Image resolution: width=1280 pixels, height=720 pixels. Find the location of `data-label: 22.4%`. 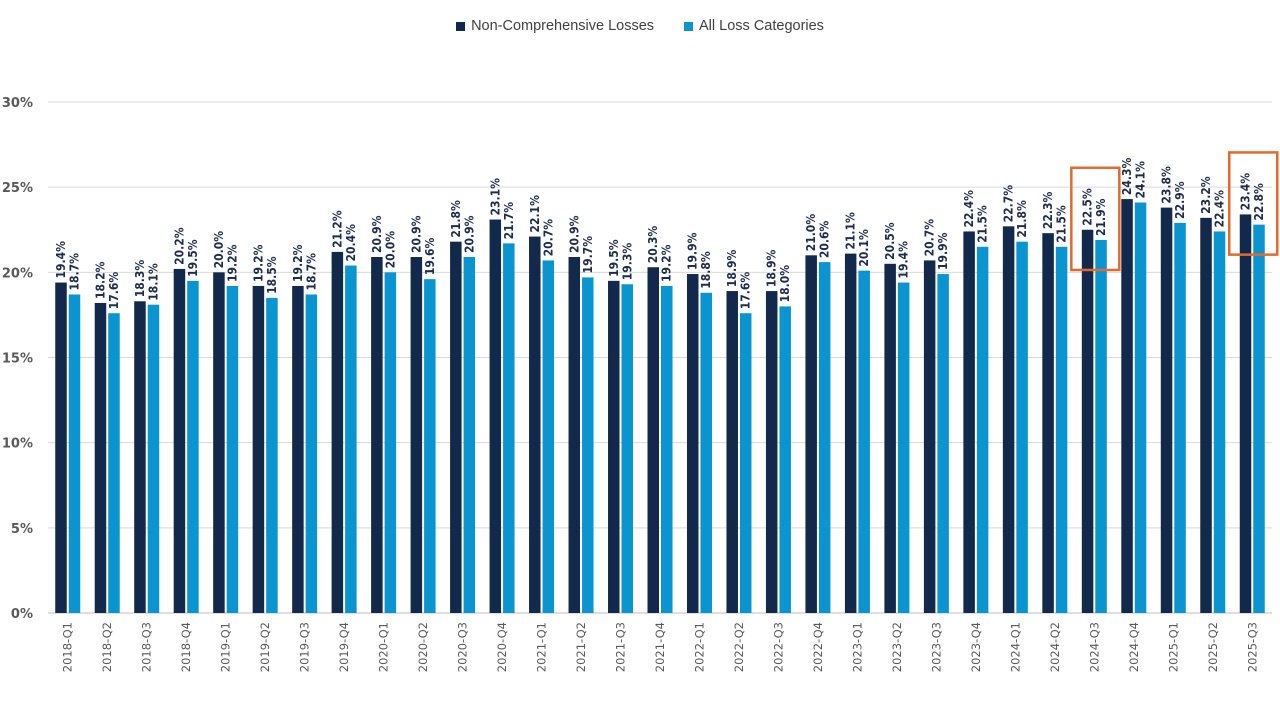

data-label: 22.4% is located at coordinates (1220, 209).